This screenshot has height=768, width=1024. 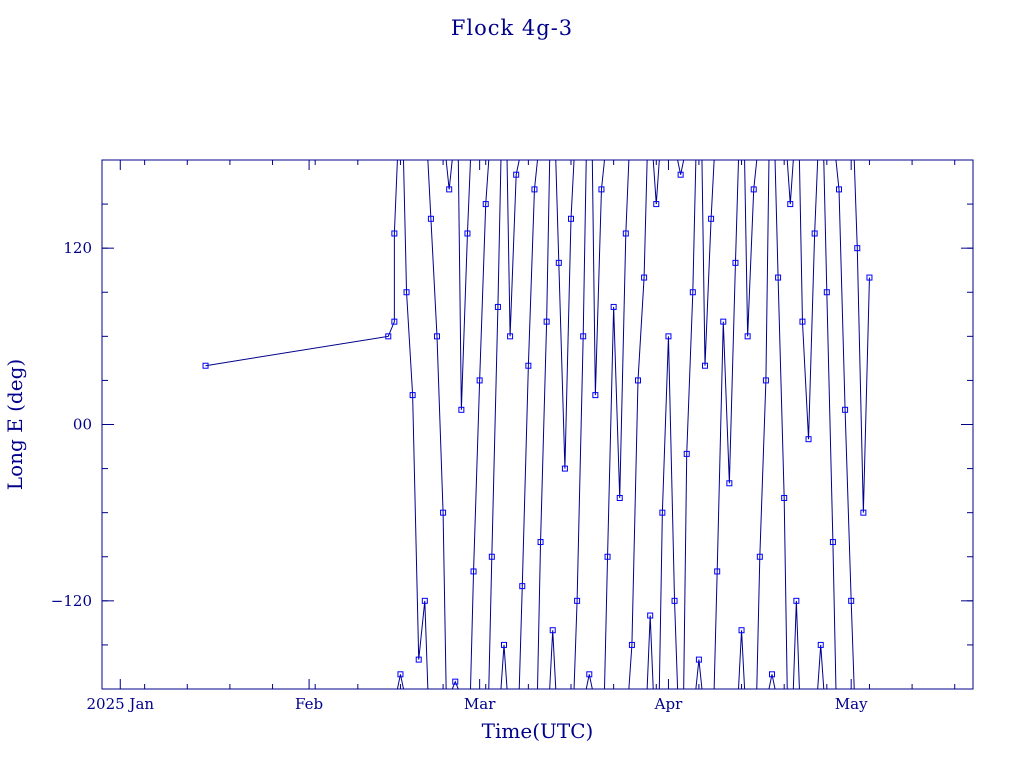 I want to click on y-tick-label: −120, so click(x=71, y=601).